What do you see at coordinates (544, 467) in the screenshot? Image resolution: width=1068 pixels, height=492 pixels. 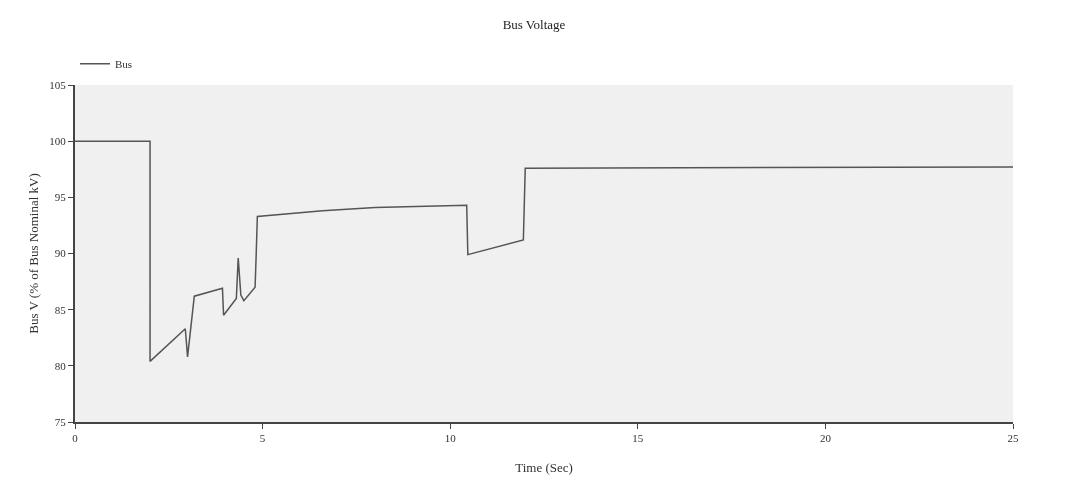 I see `x-axis-title: Time (Sec)` at bounding box center [544, 467].